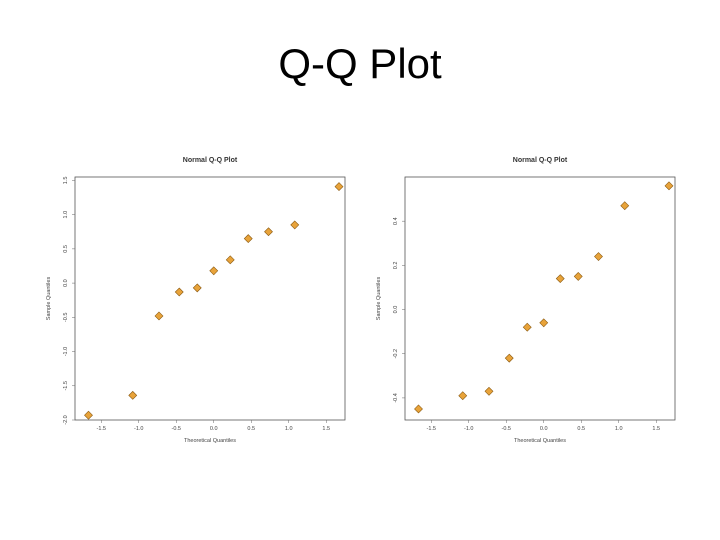 The width and height of the screenshot is (720, 540). Describe the element at coordinates (66, 181) in the screenshot. I see `y-tick-label: 1.5` at that location.